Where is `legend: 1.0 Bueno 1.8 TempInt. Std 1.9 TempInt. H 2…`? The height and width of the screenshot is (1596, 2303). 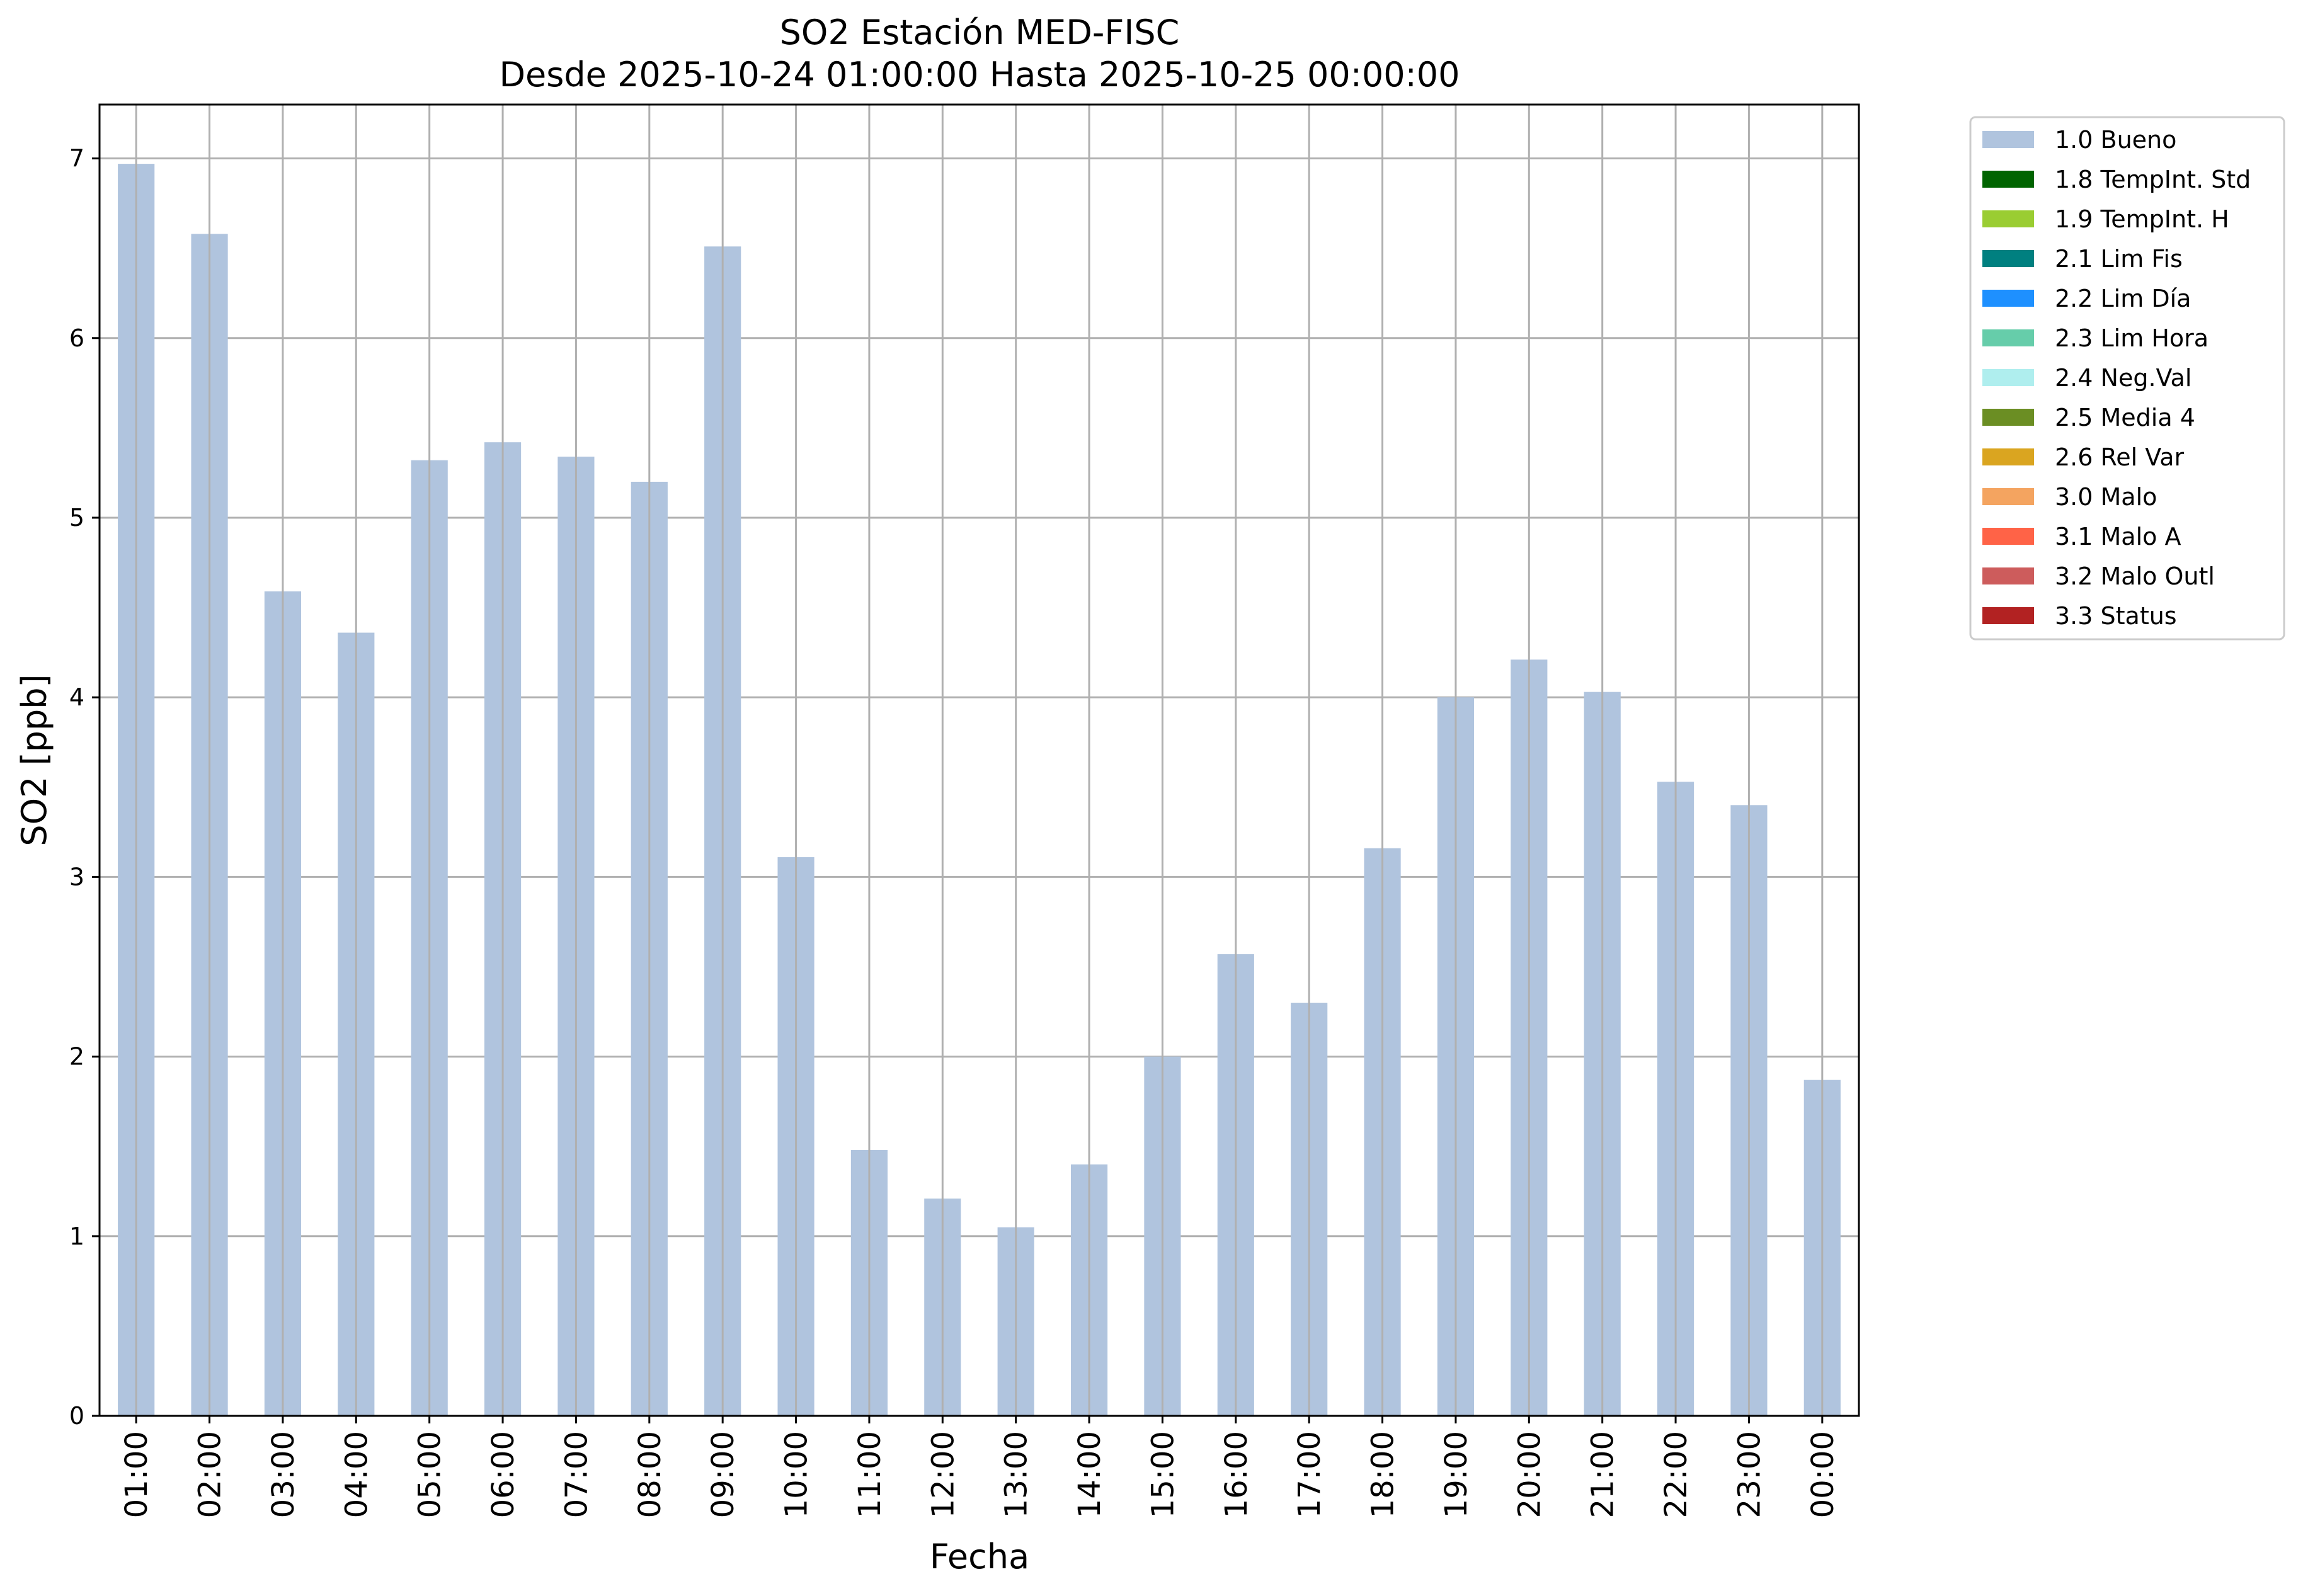
legend: 1.0 Bueno 1.8 TempInt. Std 1.9 TempInt. H 2… is located at coordinates (2127, 378).